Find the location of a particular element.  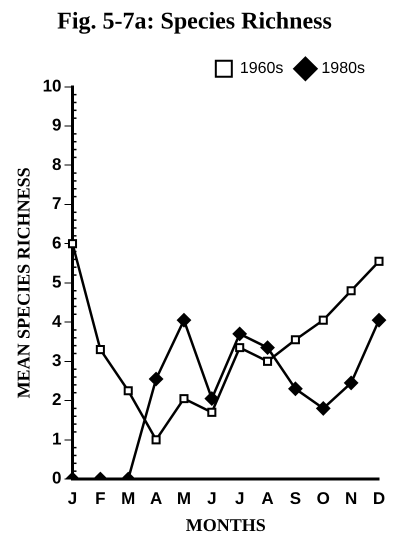

y-tick-label: 8 is located at coordinates (57, 164).